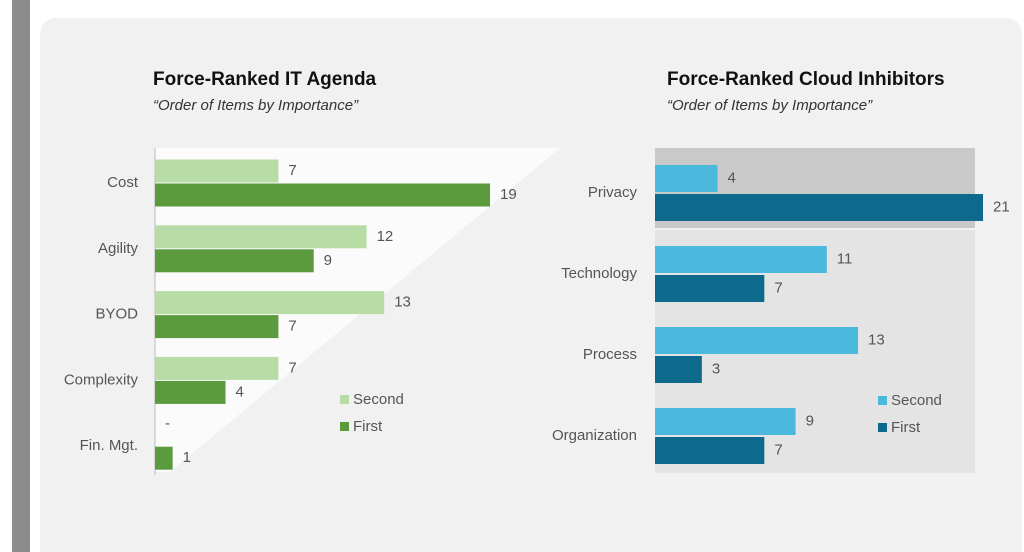 The height and width of the screenshot is (552, 1024). I want to click on category-label: Agility, so click(118, 248).